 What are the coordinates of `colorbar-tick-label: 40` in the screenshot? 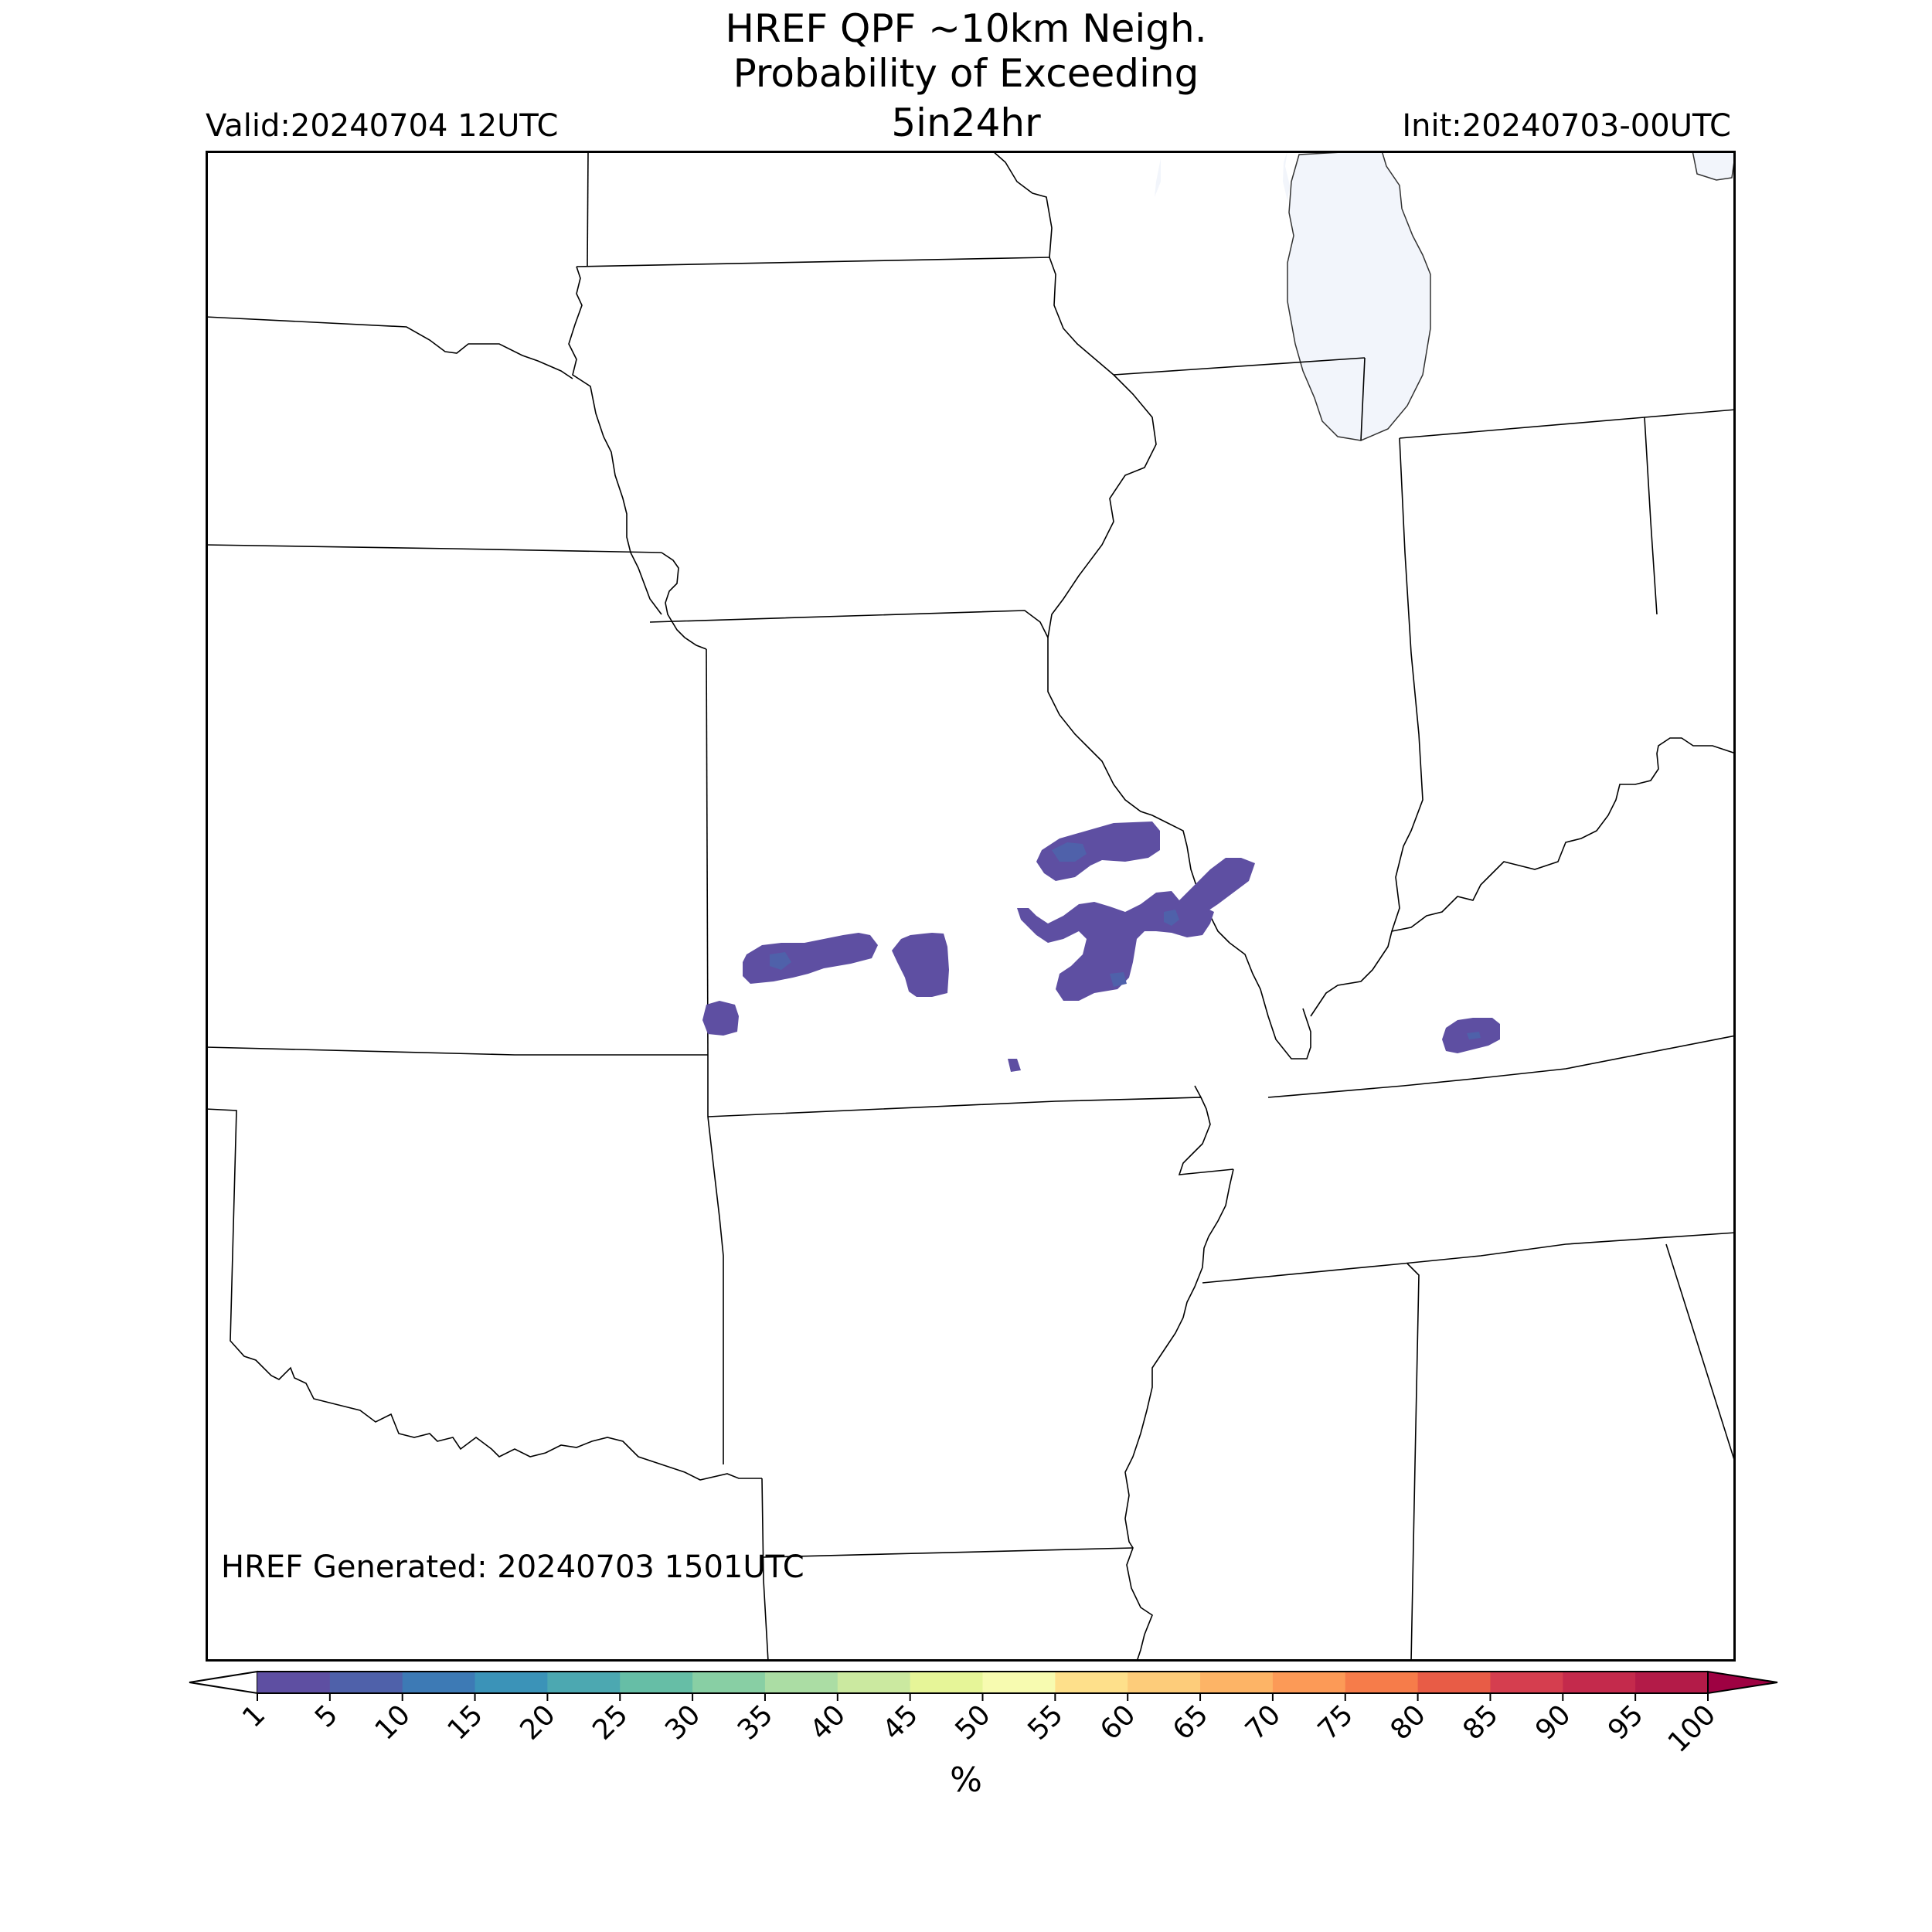 It's located at (828, 1723).